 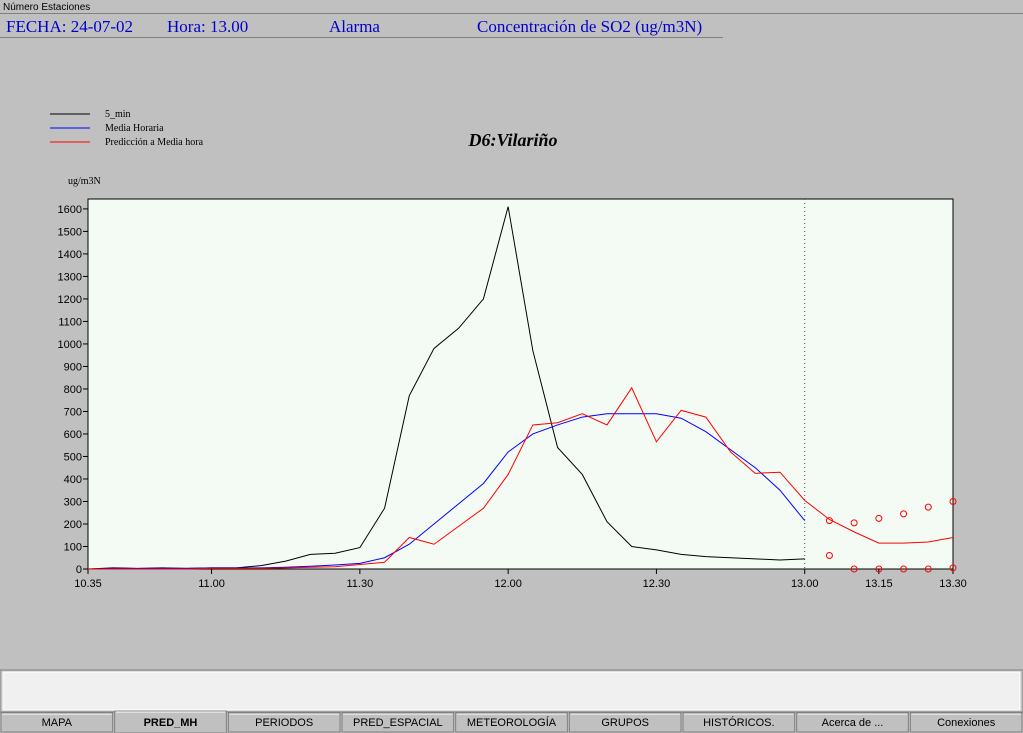 I want to click on legend-label: Media Horaria, so click(x=134, y=128).